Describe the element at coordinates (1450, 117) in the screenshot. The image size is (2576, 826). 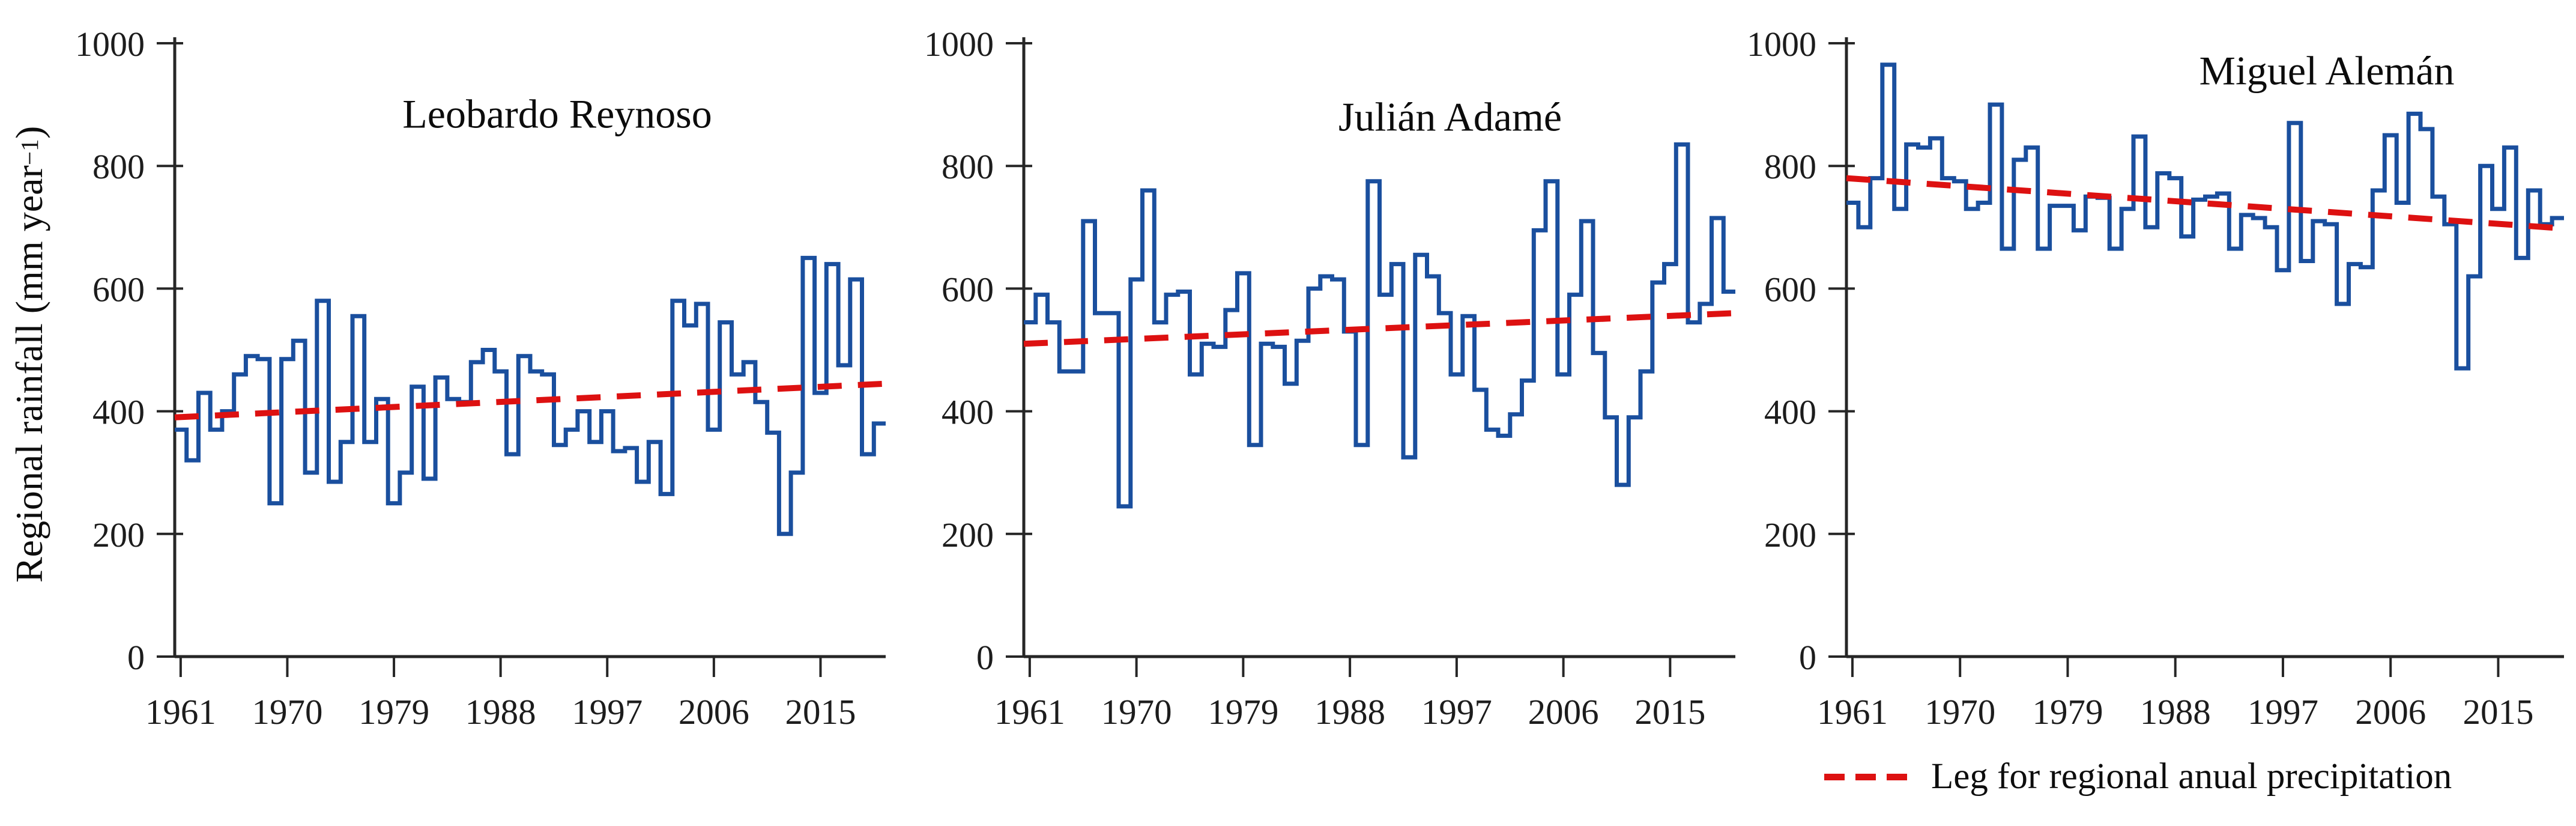
I see `panel-title-julian-adame: Julián Adamé` at that location.